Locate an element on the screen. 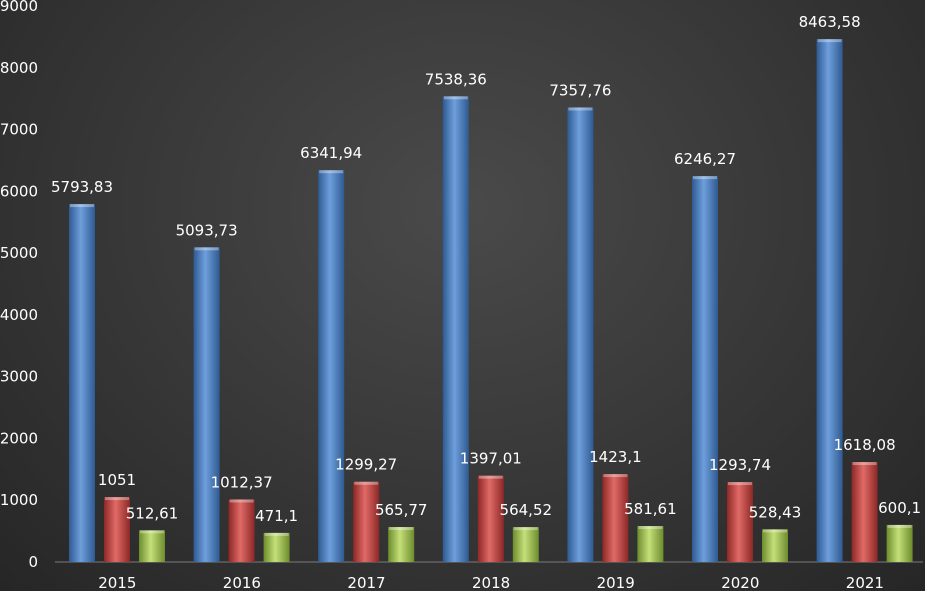 The width and height of the screenshot is (925, 591). y-tick-label: 9000 is located at coordinates (19, 7).